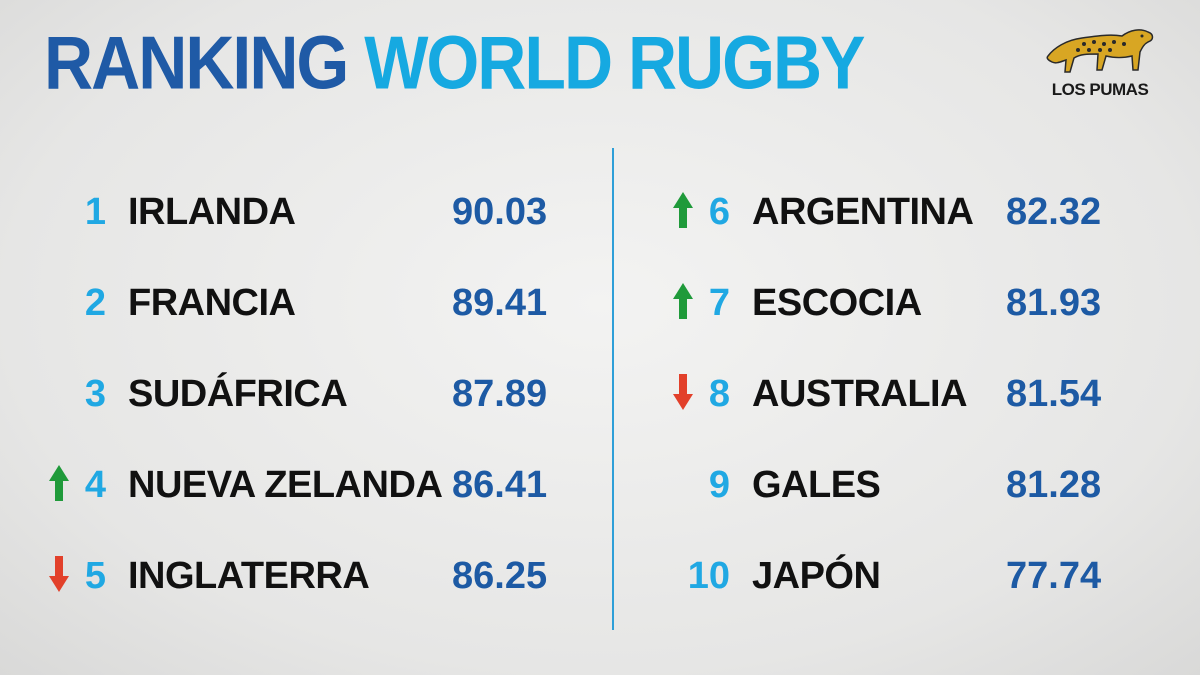  I want to click on rank-number: 10, so click(708, 576).